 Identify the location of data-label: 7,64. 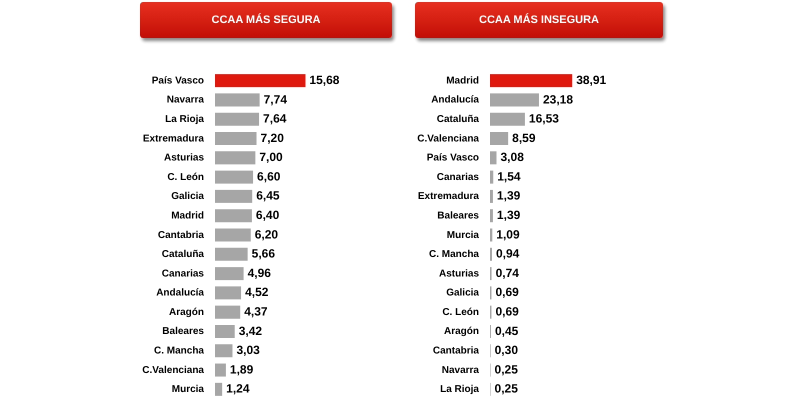
(275, 119).